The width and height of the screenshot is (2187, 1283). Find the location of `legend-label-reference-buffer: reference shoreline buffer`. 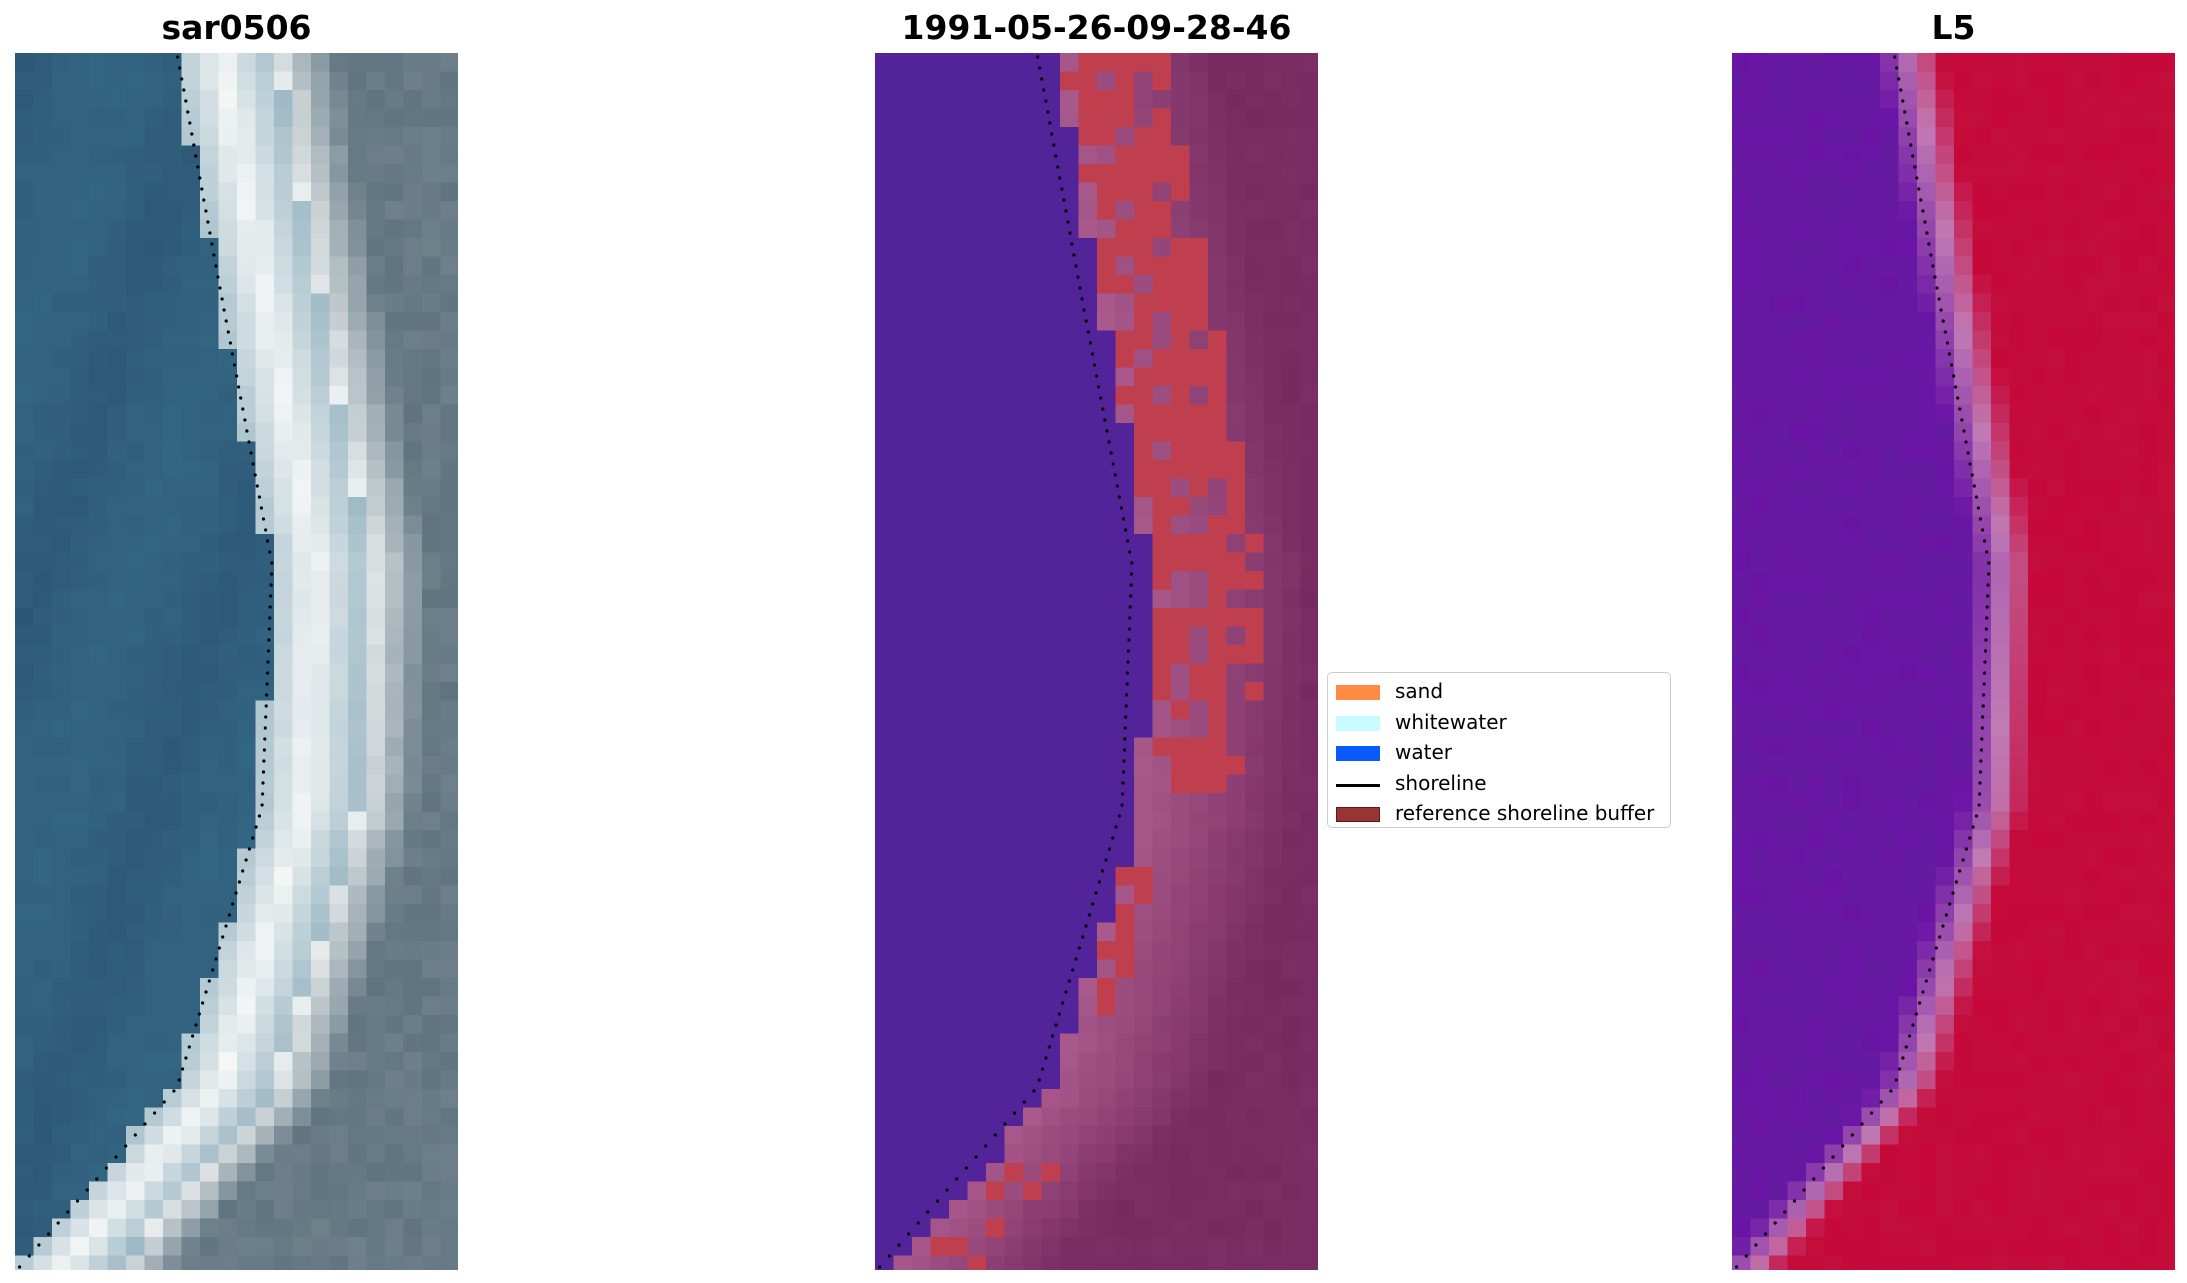

legend-label-reference-buffer: reference shoreline buffer is located at coordinates (1525, 813).